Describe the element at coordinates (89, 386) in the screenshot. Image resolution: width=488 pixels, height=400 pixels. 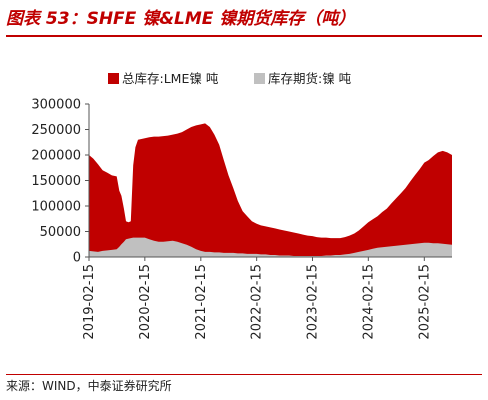
I see `source-note: 来源：WIND，中泰证券研究所` at that location.